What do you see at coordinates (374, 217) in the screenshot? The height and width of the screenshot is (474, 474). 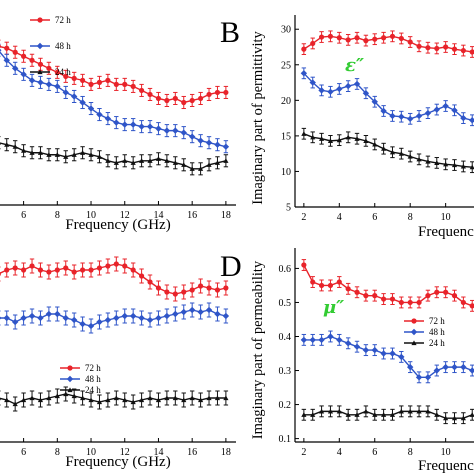 I see `panel-b-x-tick-label: 6` at bounding box center [374, 217].